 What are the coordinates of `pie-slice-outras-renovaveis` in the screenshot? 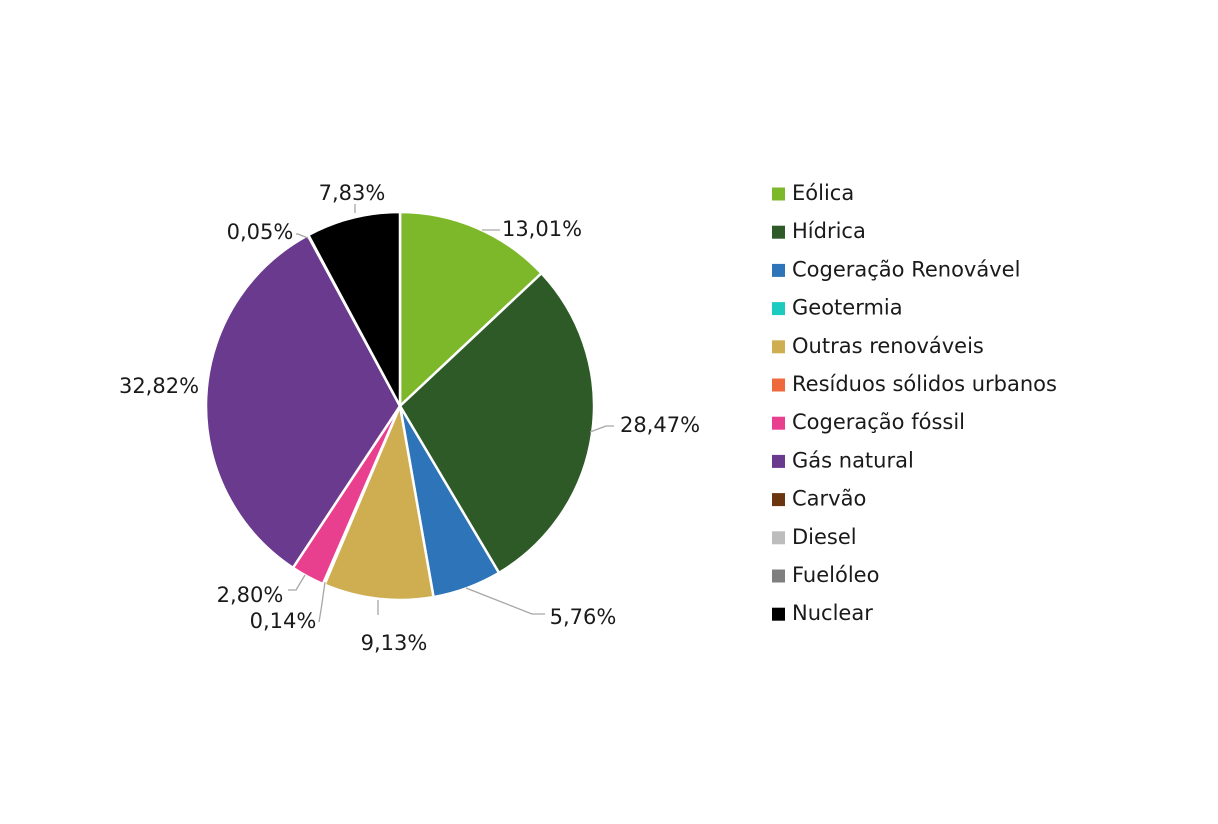 It's located at (379, 503).